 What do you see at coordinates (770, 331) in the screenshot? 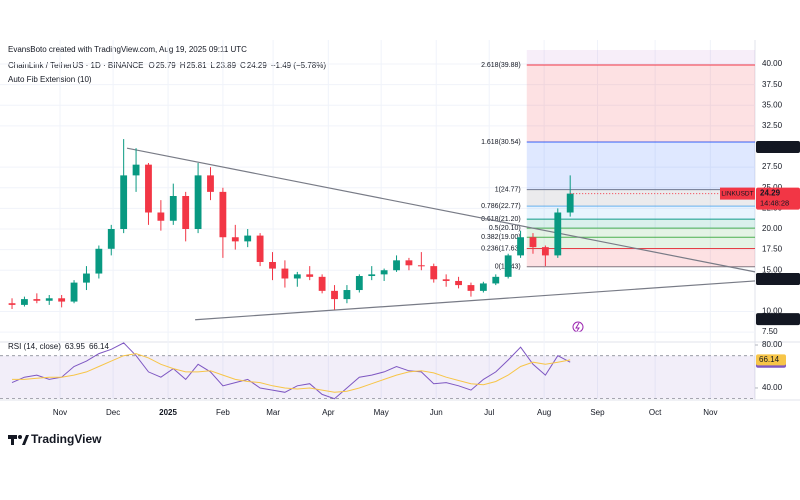
I see `y-tick-label: 7.50` at bounding box center [770, 331].